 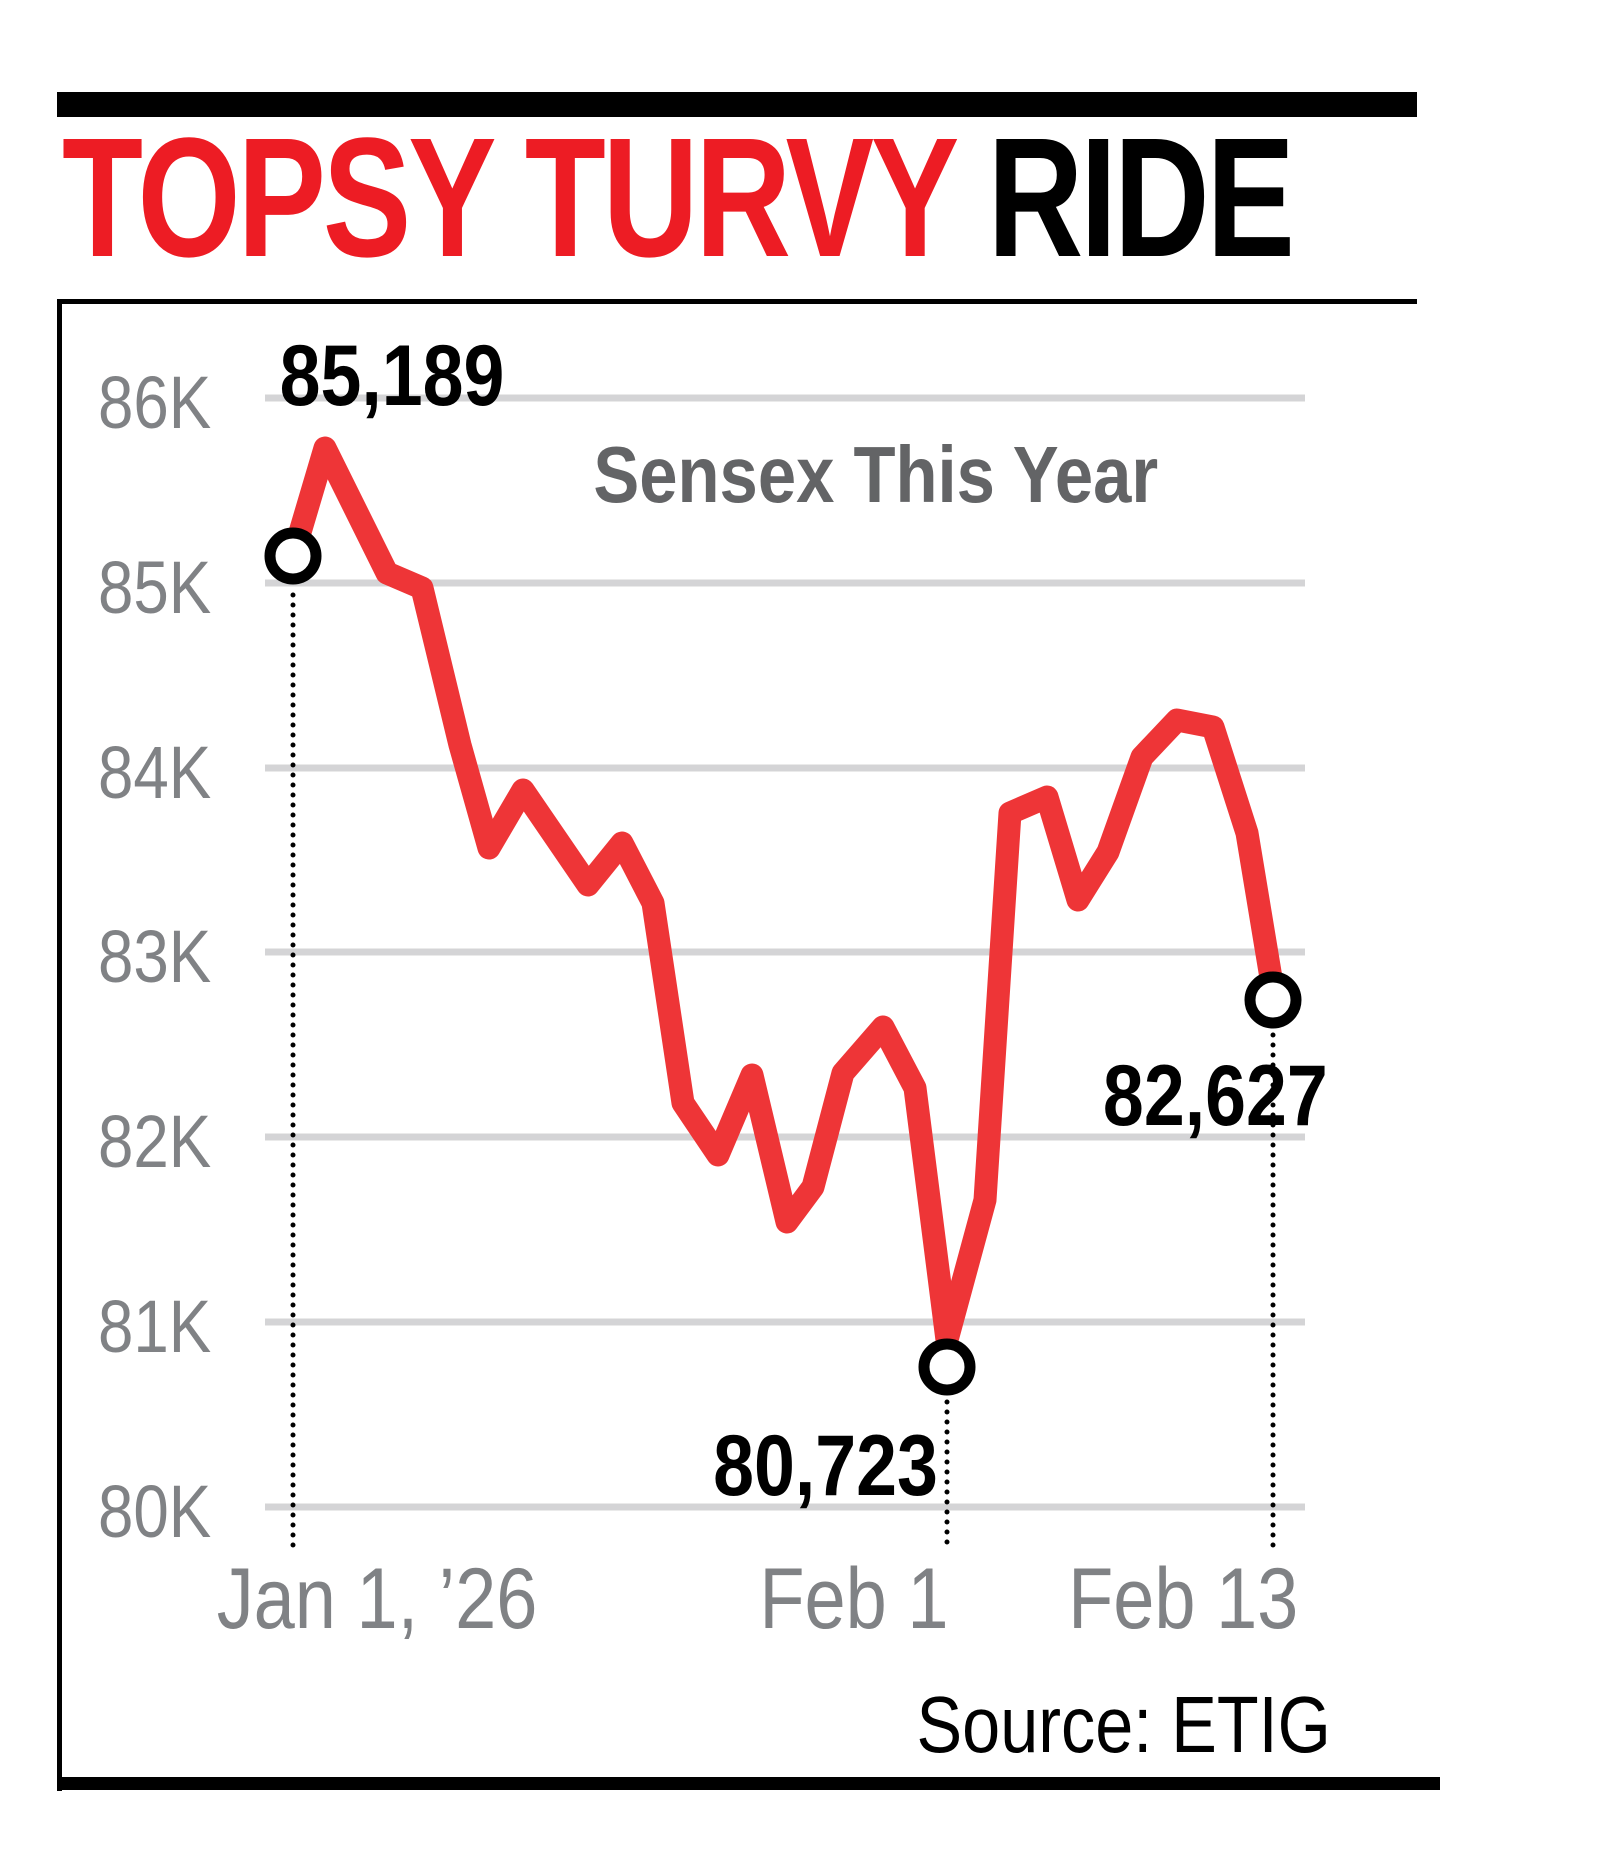 What do you see at coordinates (154, 1512) in the screenshot?
I see `y-label-80k: 80K` at bounding box center [154, 1512].